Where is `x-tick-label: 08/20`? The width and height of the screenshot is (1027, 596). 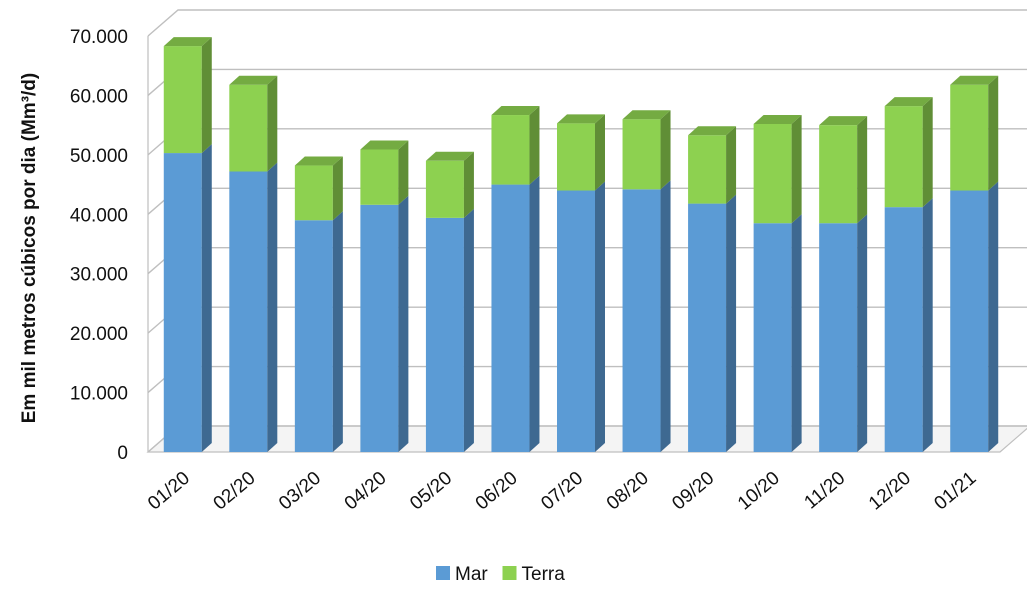
x-tick-label: 08/20 is located at coordinates (628, 491).